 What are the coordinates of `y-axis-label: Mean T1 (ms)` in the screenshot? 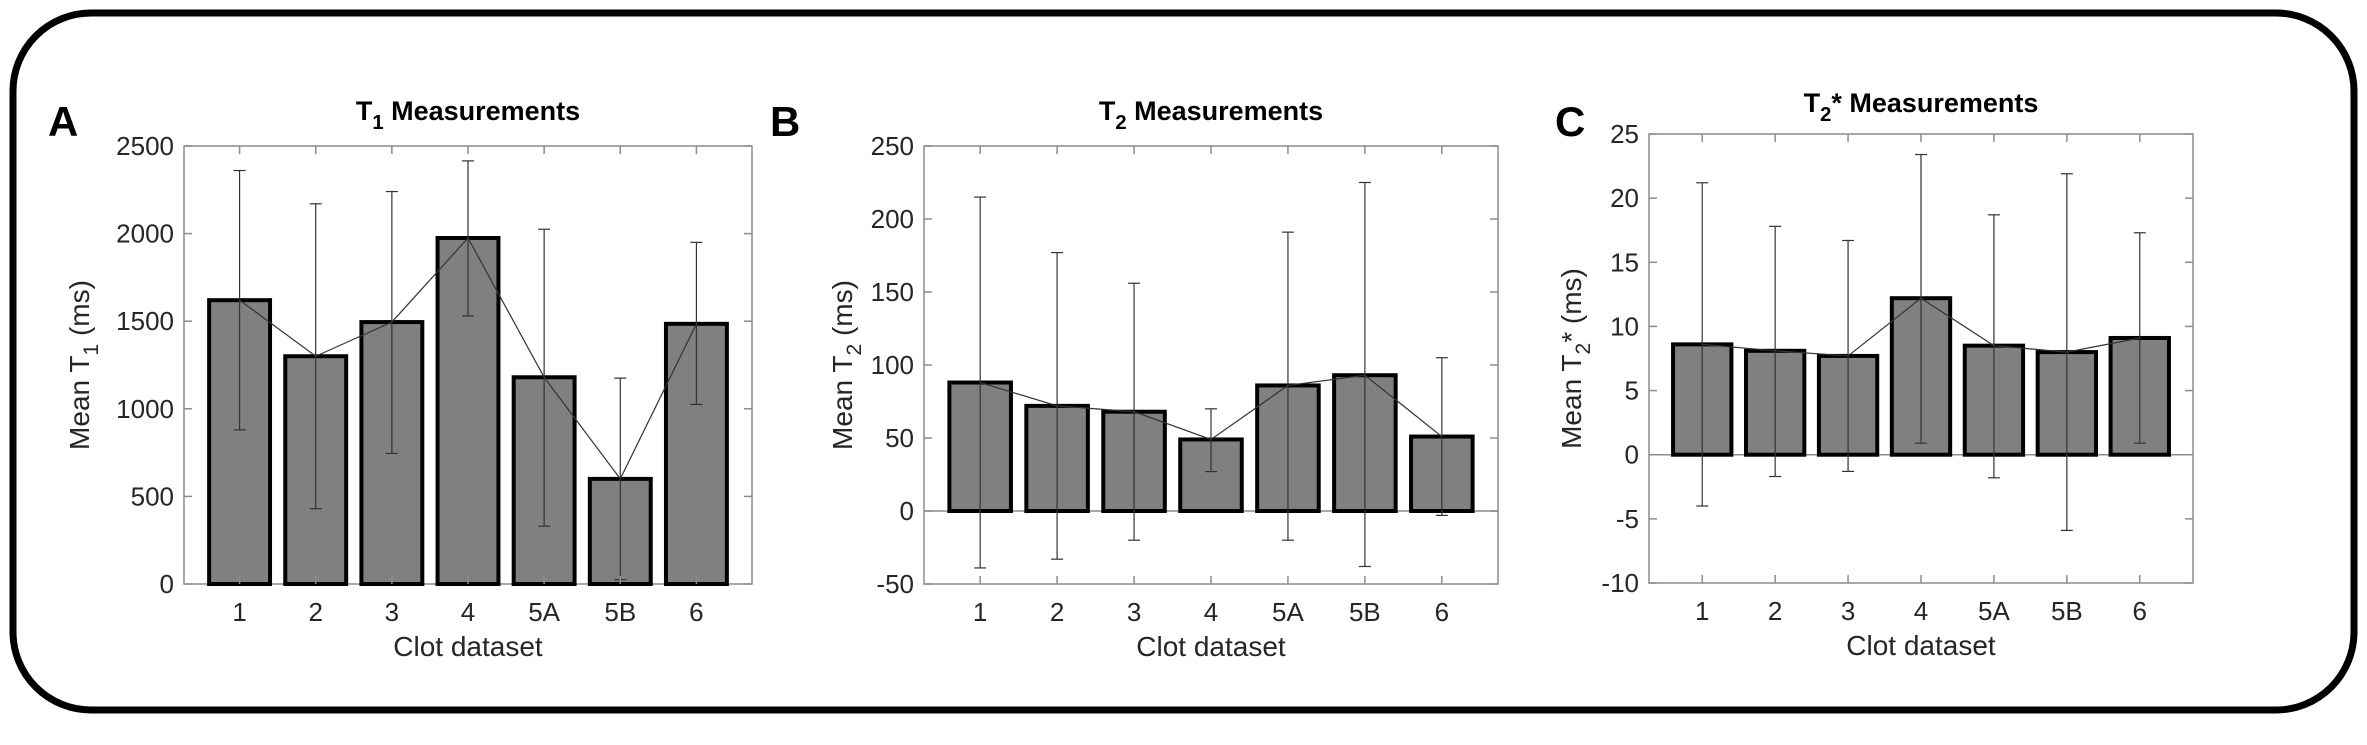 It's located at (83, 365).